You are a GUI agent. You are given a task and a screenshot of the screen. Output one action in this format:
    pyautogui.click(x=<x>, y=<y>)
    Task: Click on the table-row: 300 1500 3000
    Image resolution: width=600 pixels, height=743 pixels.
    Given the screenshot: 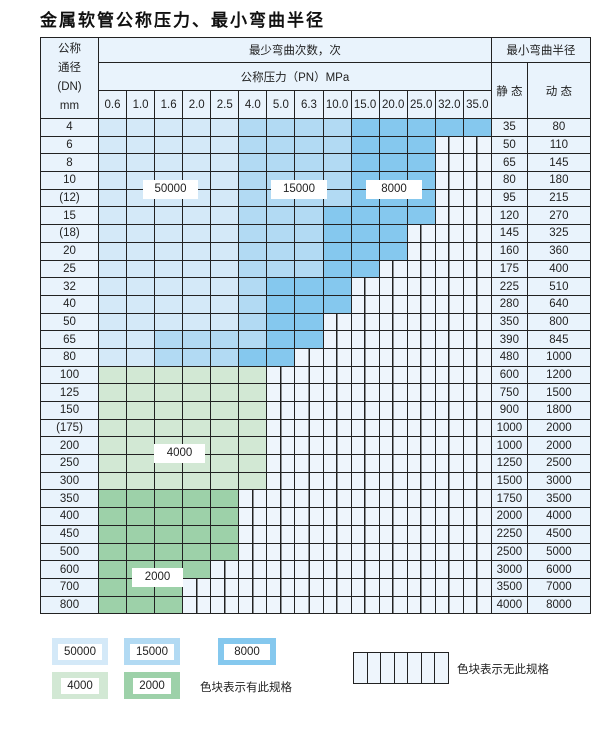 What is the action you would take?
    pyautogui.click(x=315, y=481)
    